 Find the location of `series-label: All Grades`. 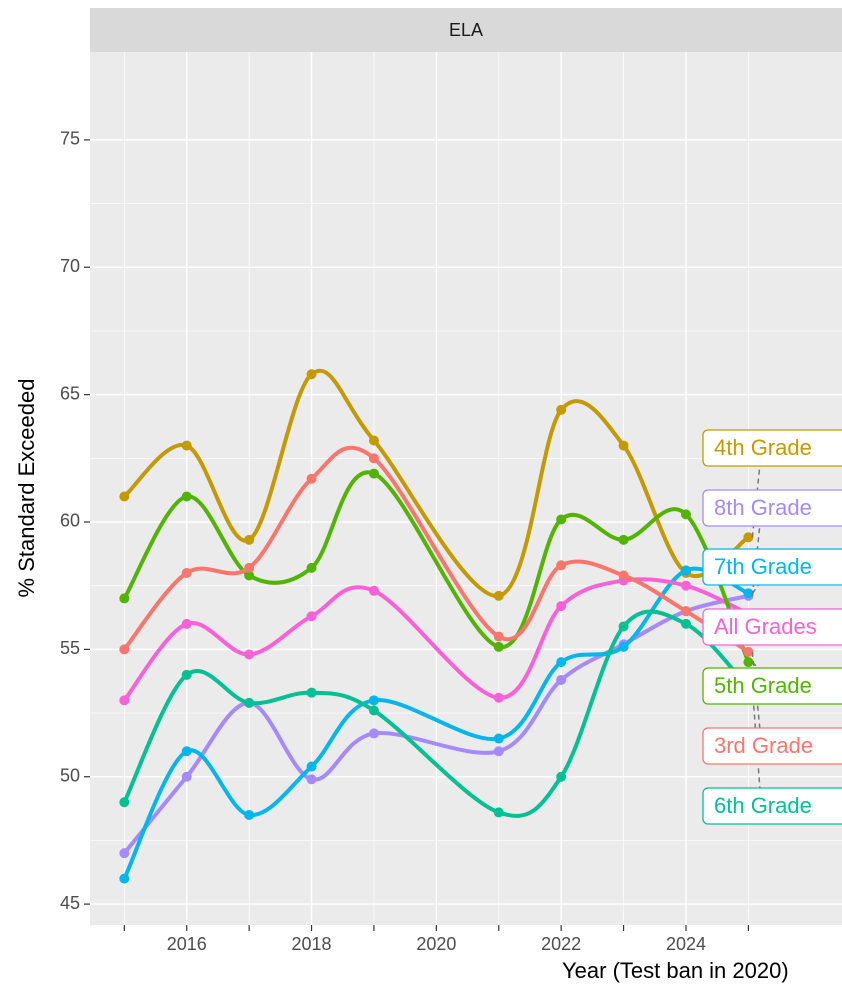

series-label: All Grades is located at coordinates (765, 626).